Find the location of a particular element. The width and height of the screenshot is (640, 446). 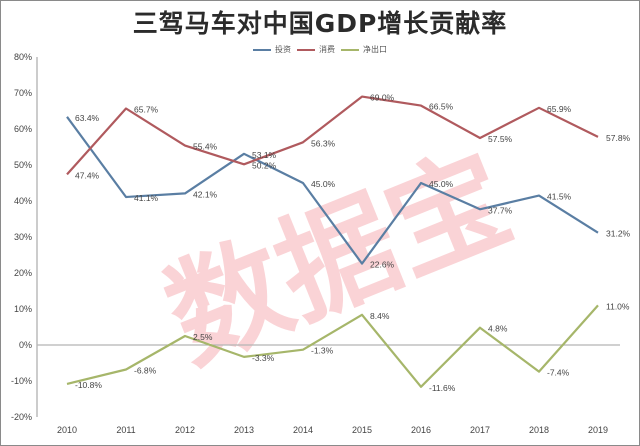

data-label: 66.5% is located at coordinates (441, 107).